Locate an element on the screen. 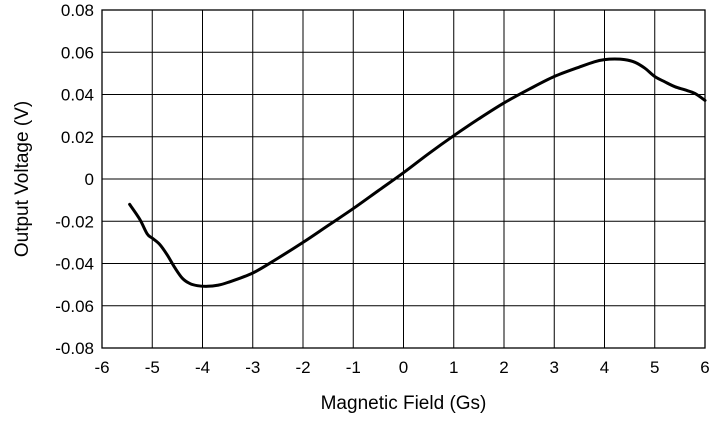  x-tick-label: 2 is located at coordinates (503, 367).